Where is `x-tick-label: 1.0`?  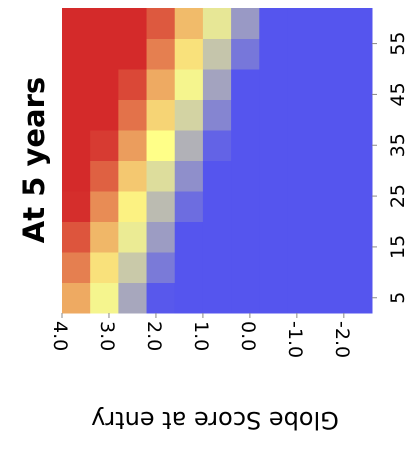 x-tick-label: 1.0 is located at coordinates (201, 336).